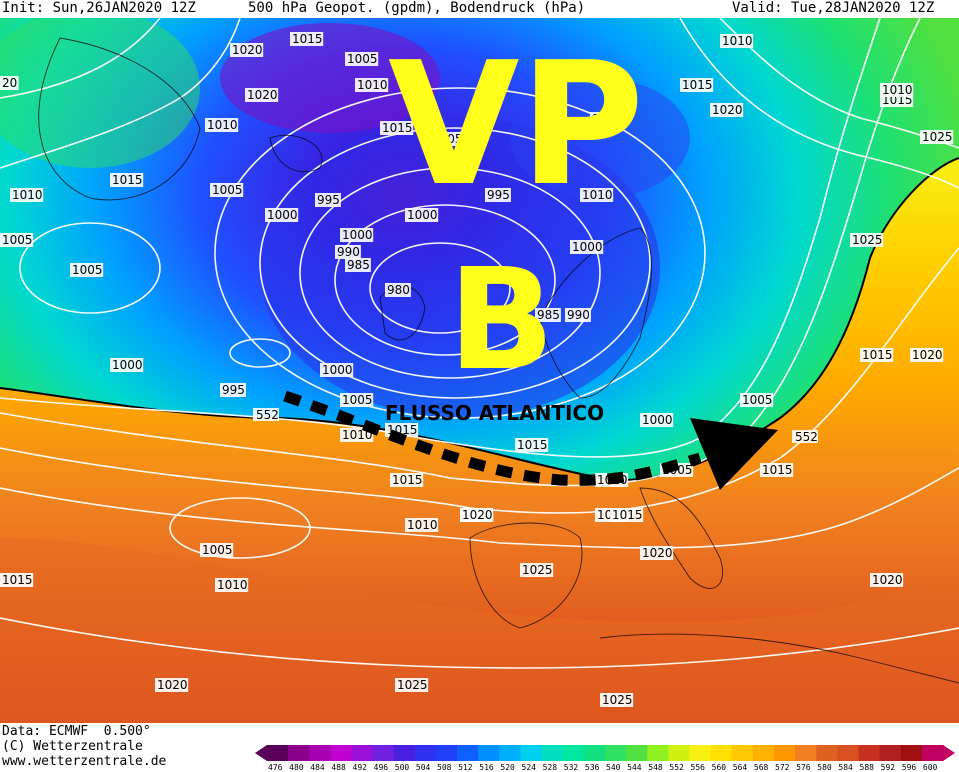  What do you see at coordinates (465, 767) in the screenshot?
I see `colorbar-label: 512` at bounding box center [465, 767].